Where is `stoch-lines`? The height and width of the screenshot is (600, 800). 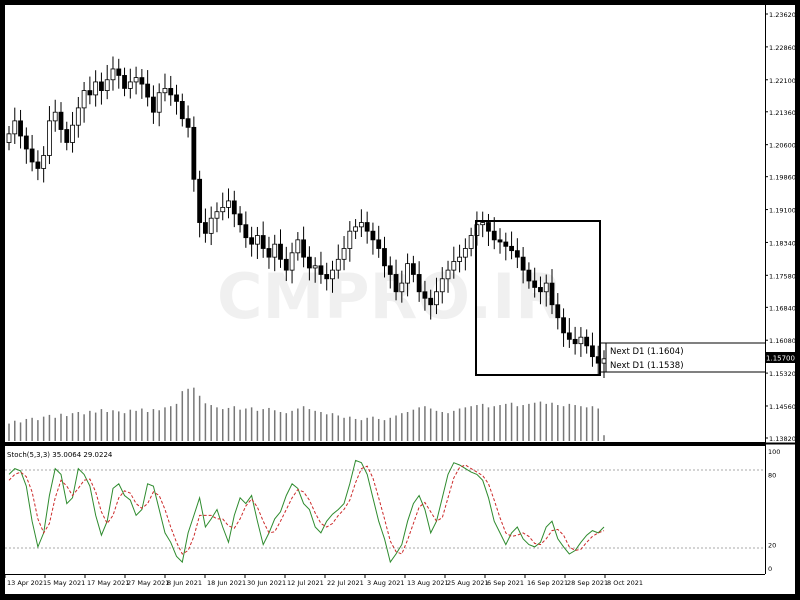 stoch-lines is located at coordinates (306, 511).